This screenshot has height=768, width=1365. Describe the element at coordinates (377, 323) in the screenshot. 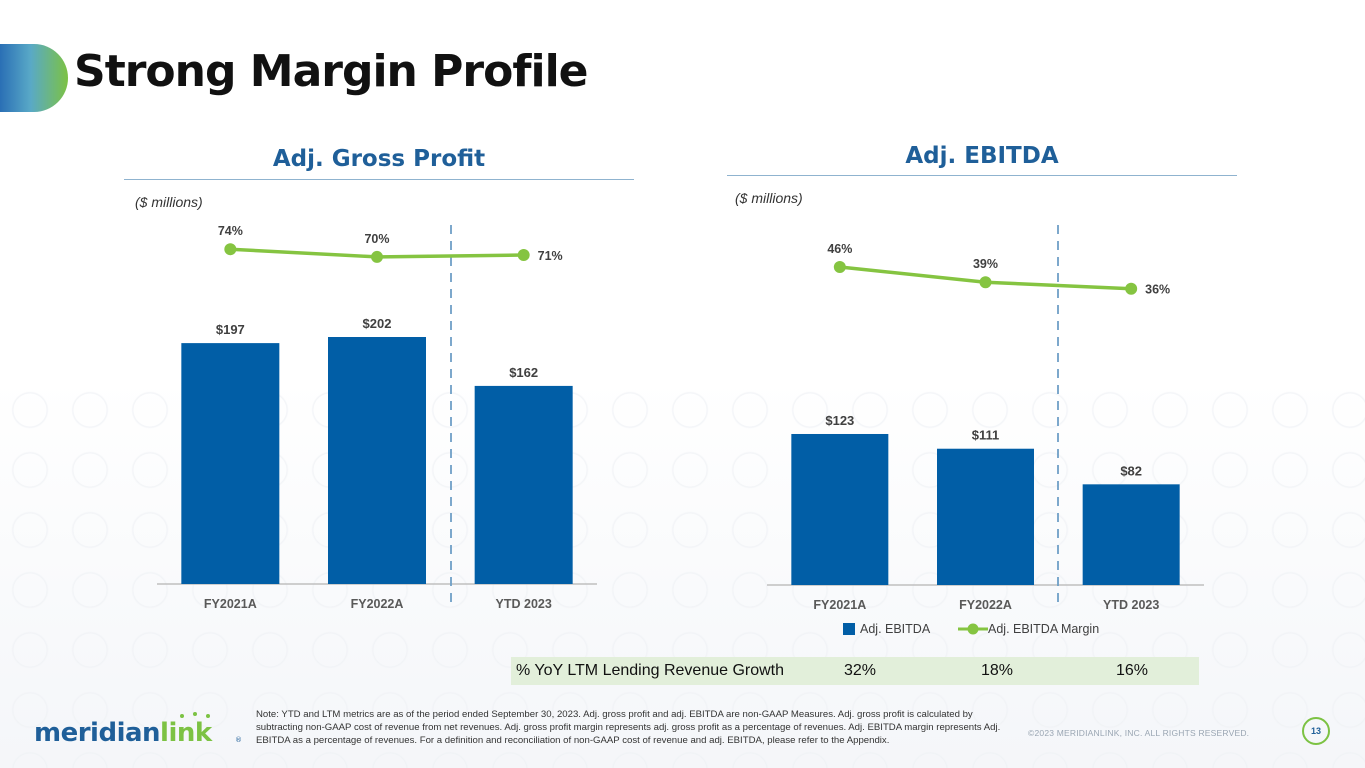

I see `gross-profit-bar-label: $202` at that location.